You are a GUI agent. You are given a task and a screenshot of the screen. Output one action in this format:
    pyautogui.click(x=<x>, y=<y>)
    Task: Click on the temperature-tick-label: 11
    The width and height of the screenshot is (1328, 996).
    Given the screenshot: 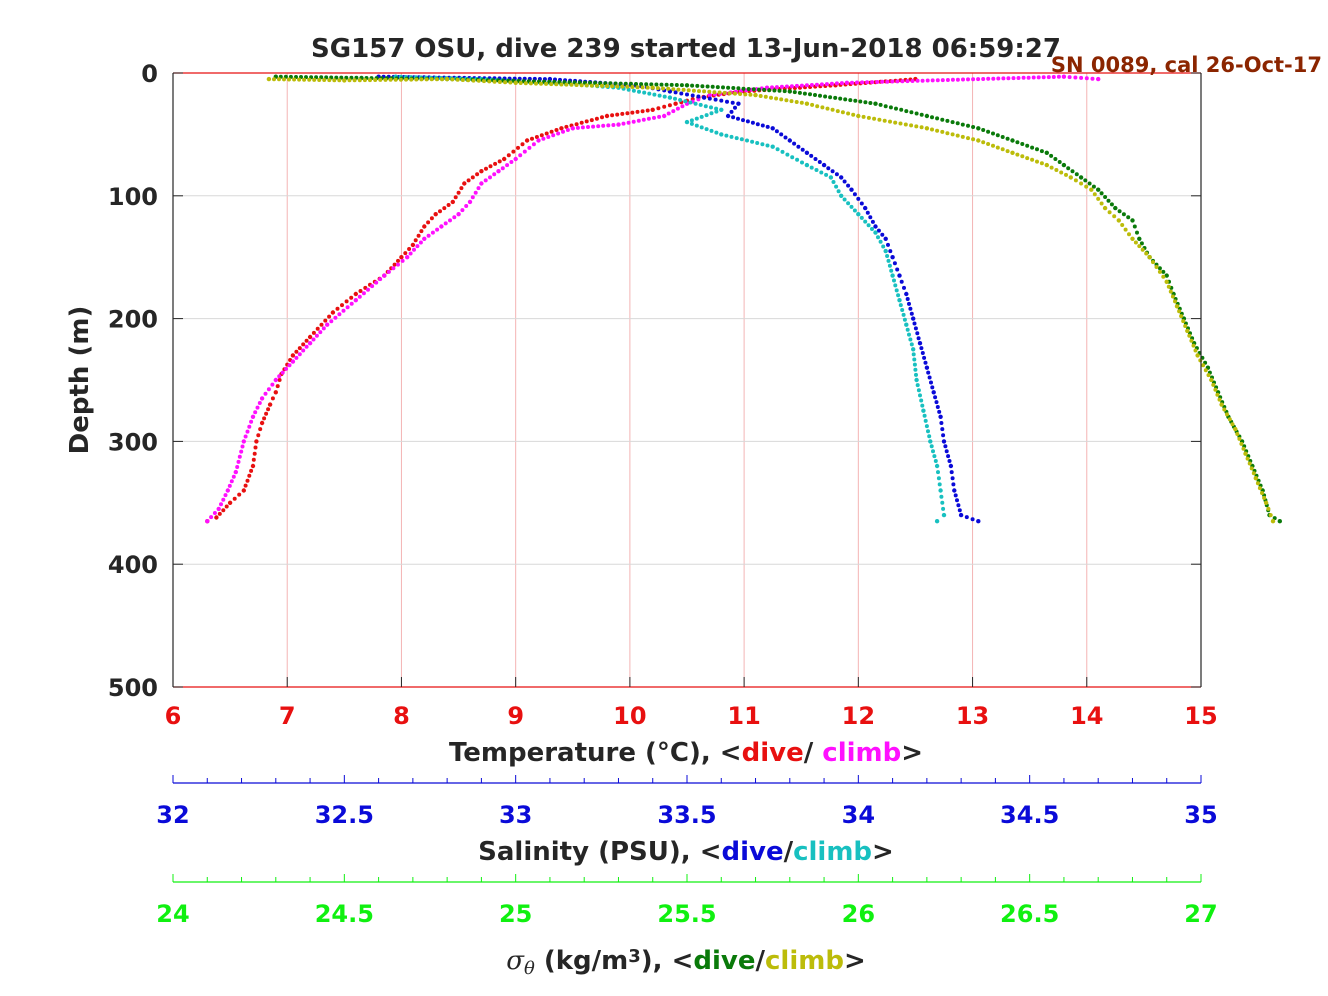 What is the action you would take?
    pyautogui.click(x=743, y=716)
    